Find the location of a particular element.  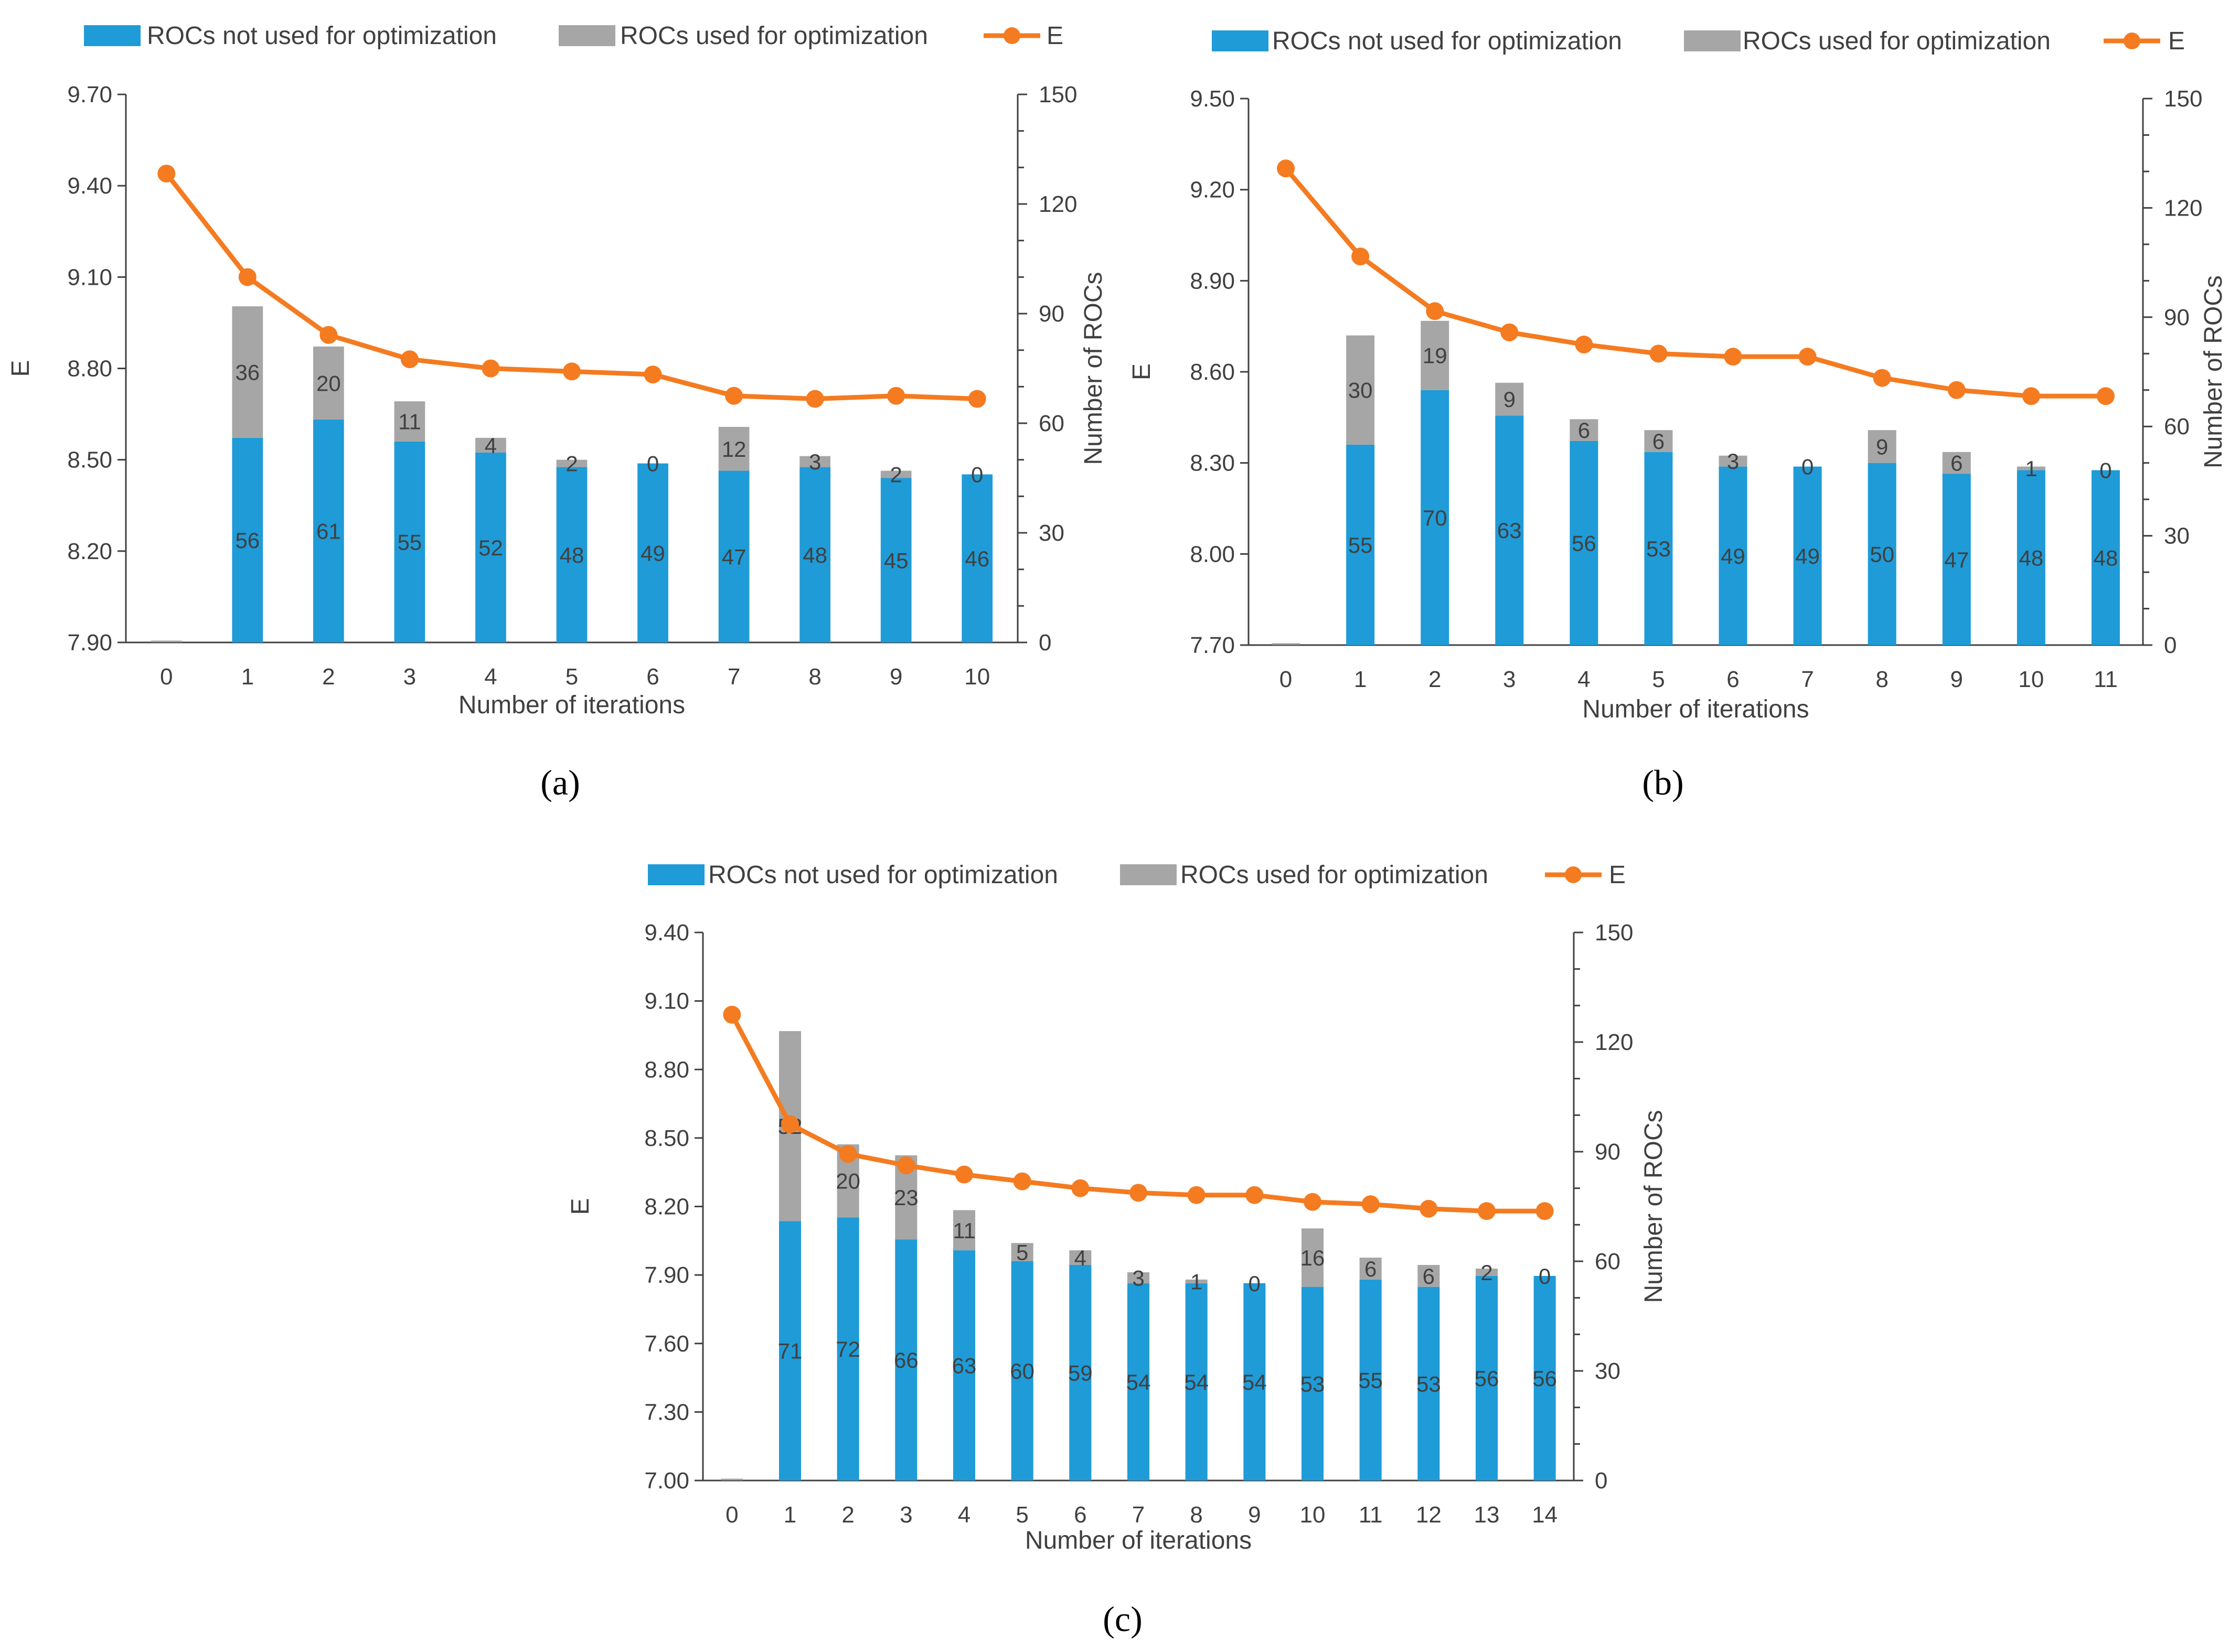

bar-label-used: 16 is located at coordinates (1312, 1258).